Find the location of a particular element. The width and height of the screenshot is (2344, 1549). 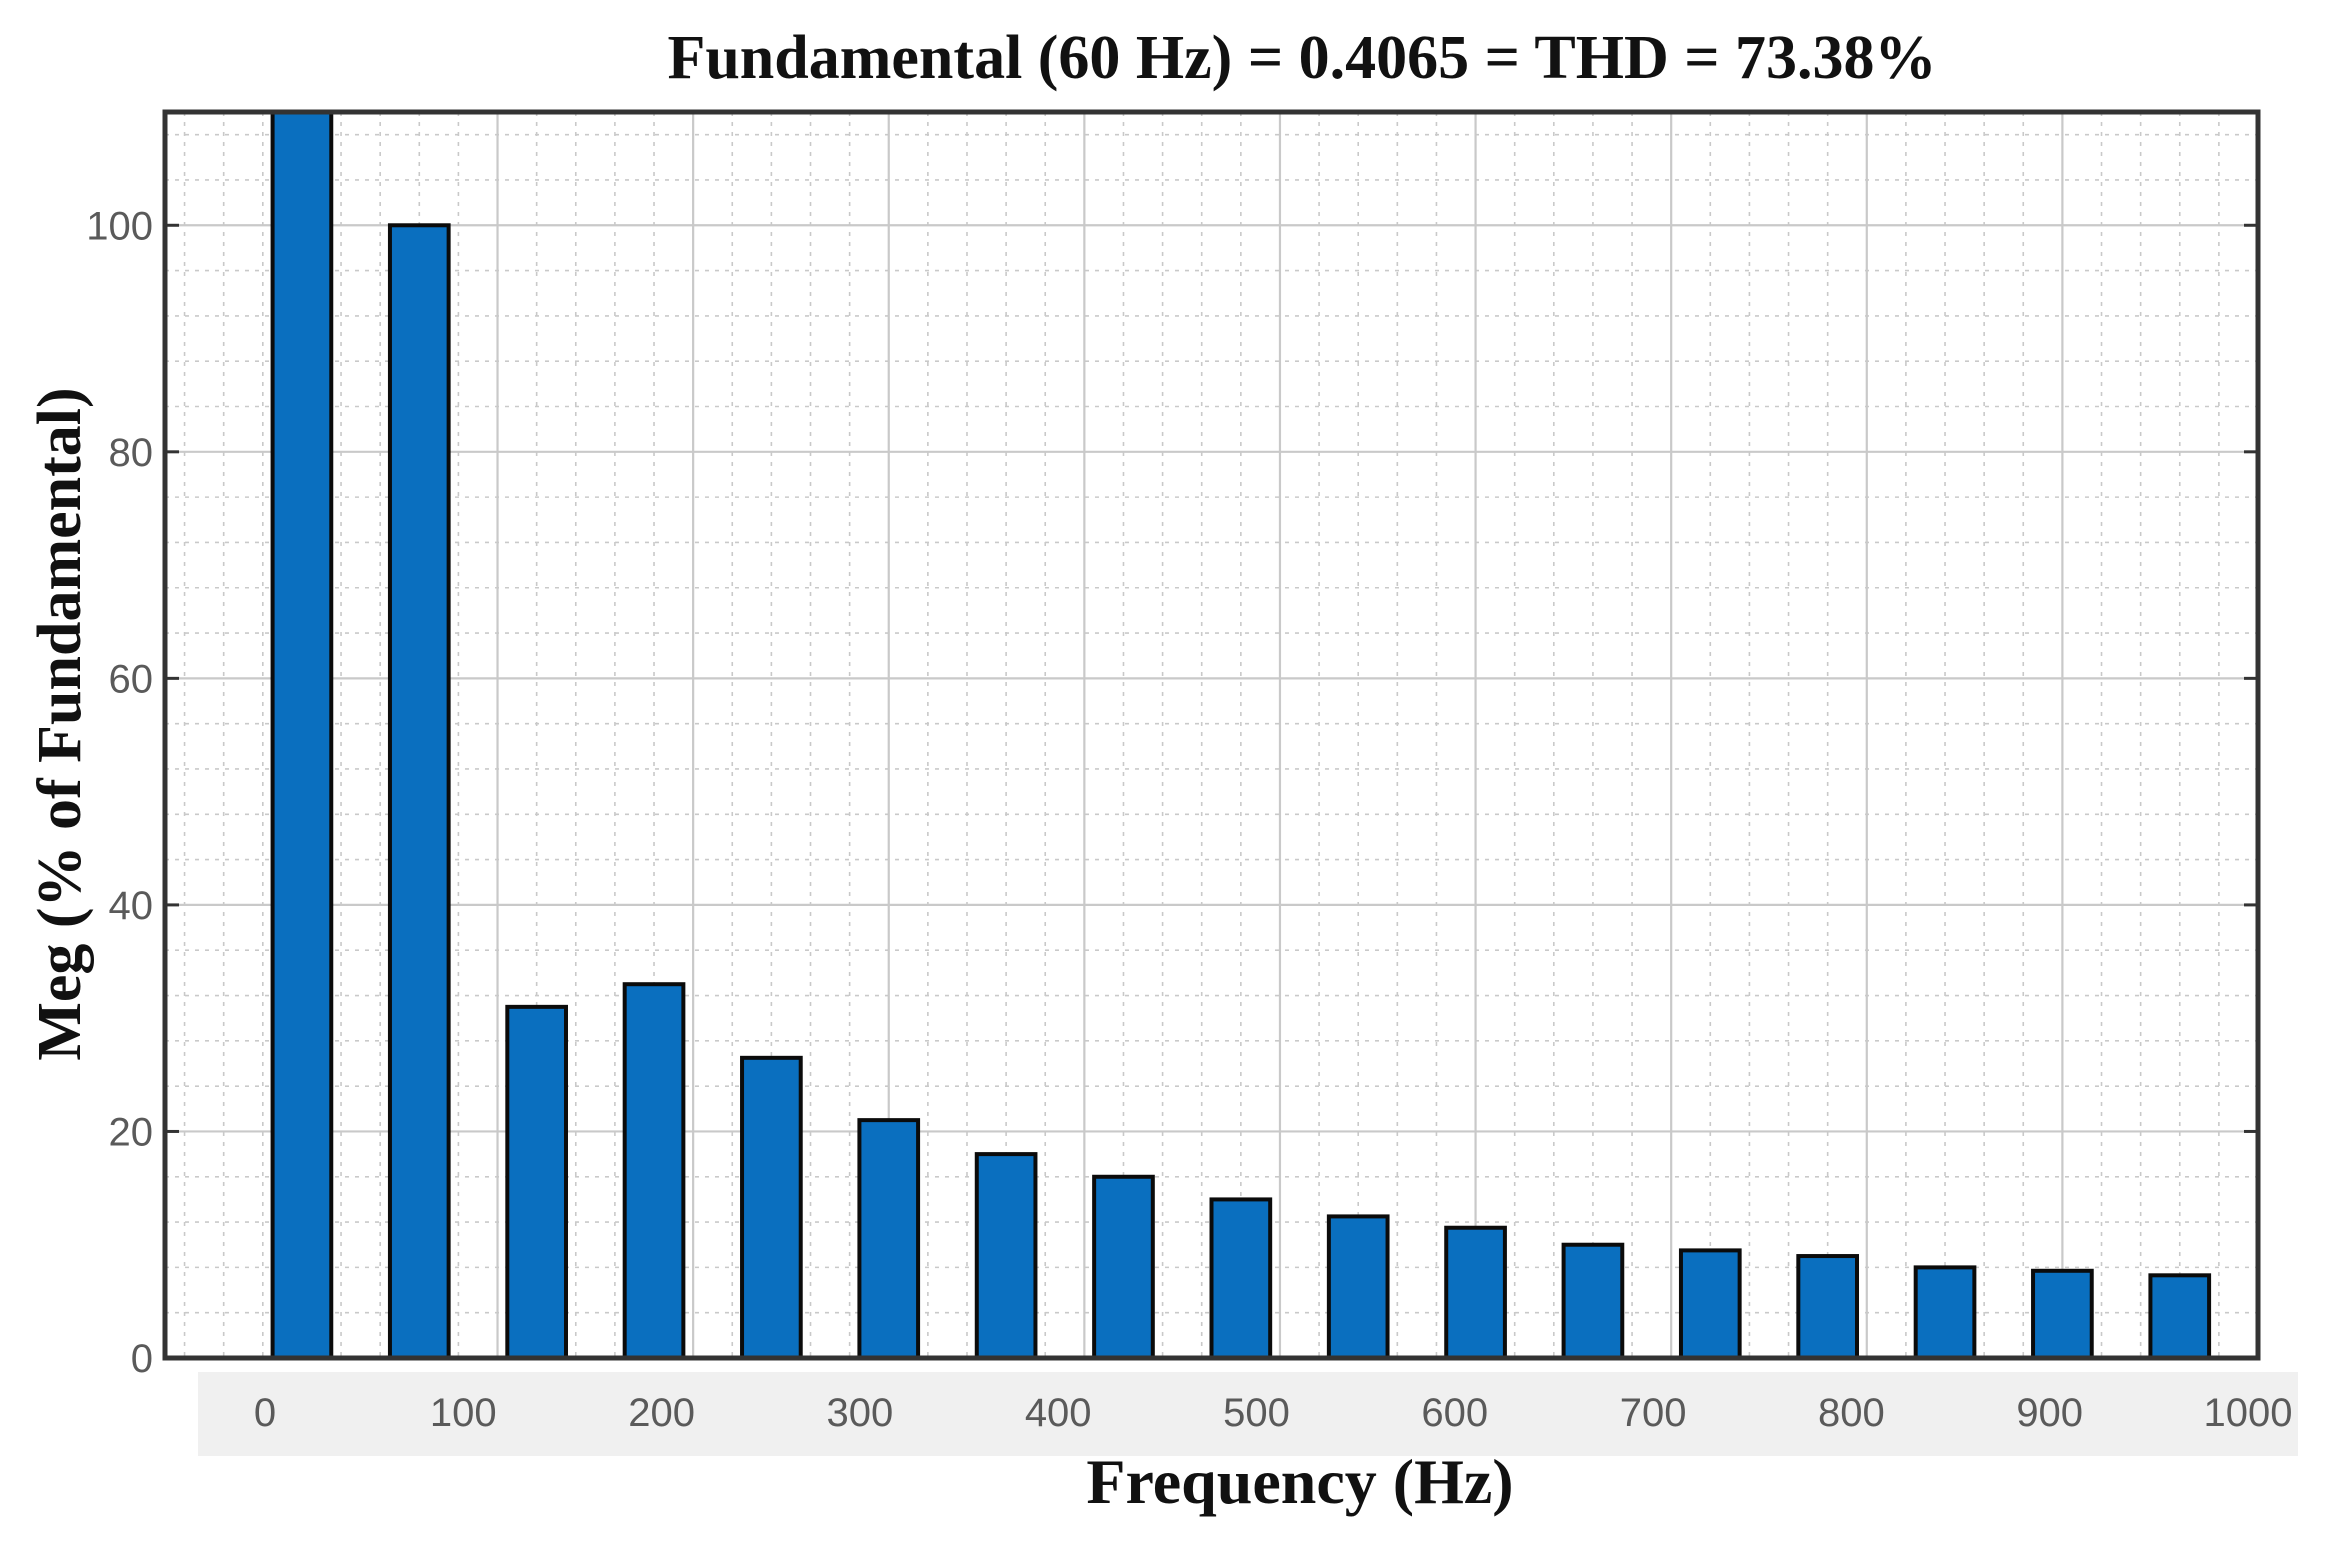

x-tick-labels: 0 100 200 300 400 500 600 700 800 900 1000 is located at coordinates (1273, 1413).